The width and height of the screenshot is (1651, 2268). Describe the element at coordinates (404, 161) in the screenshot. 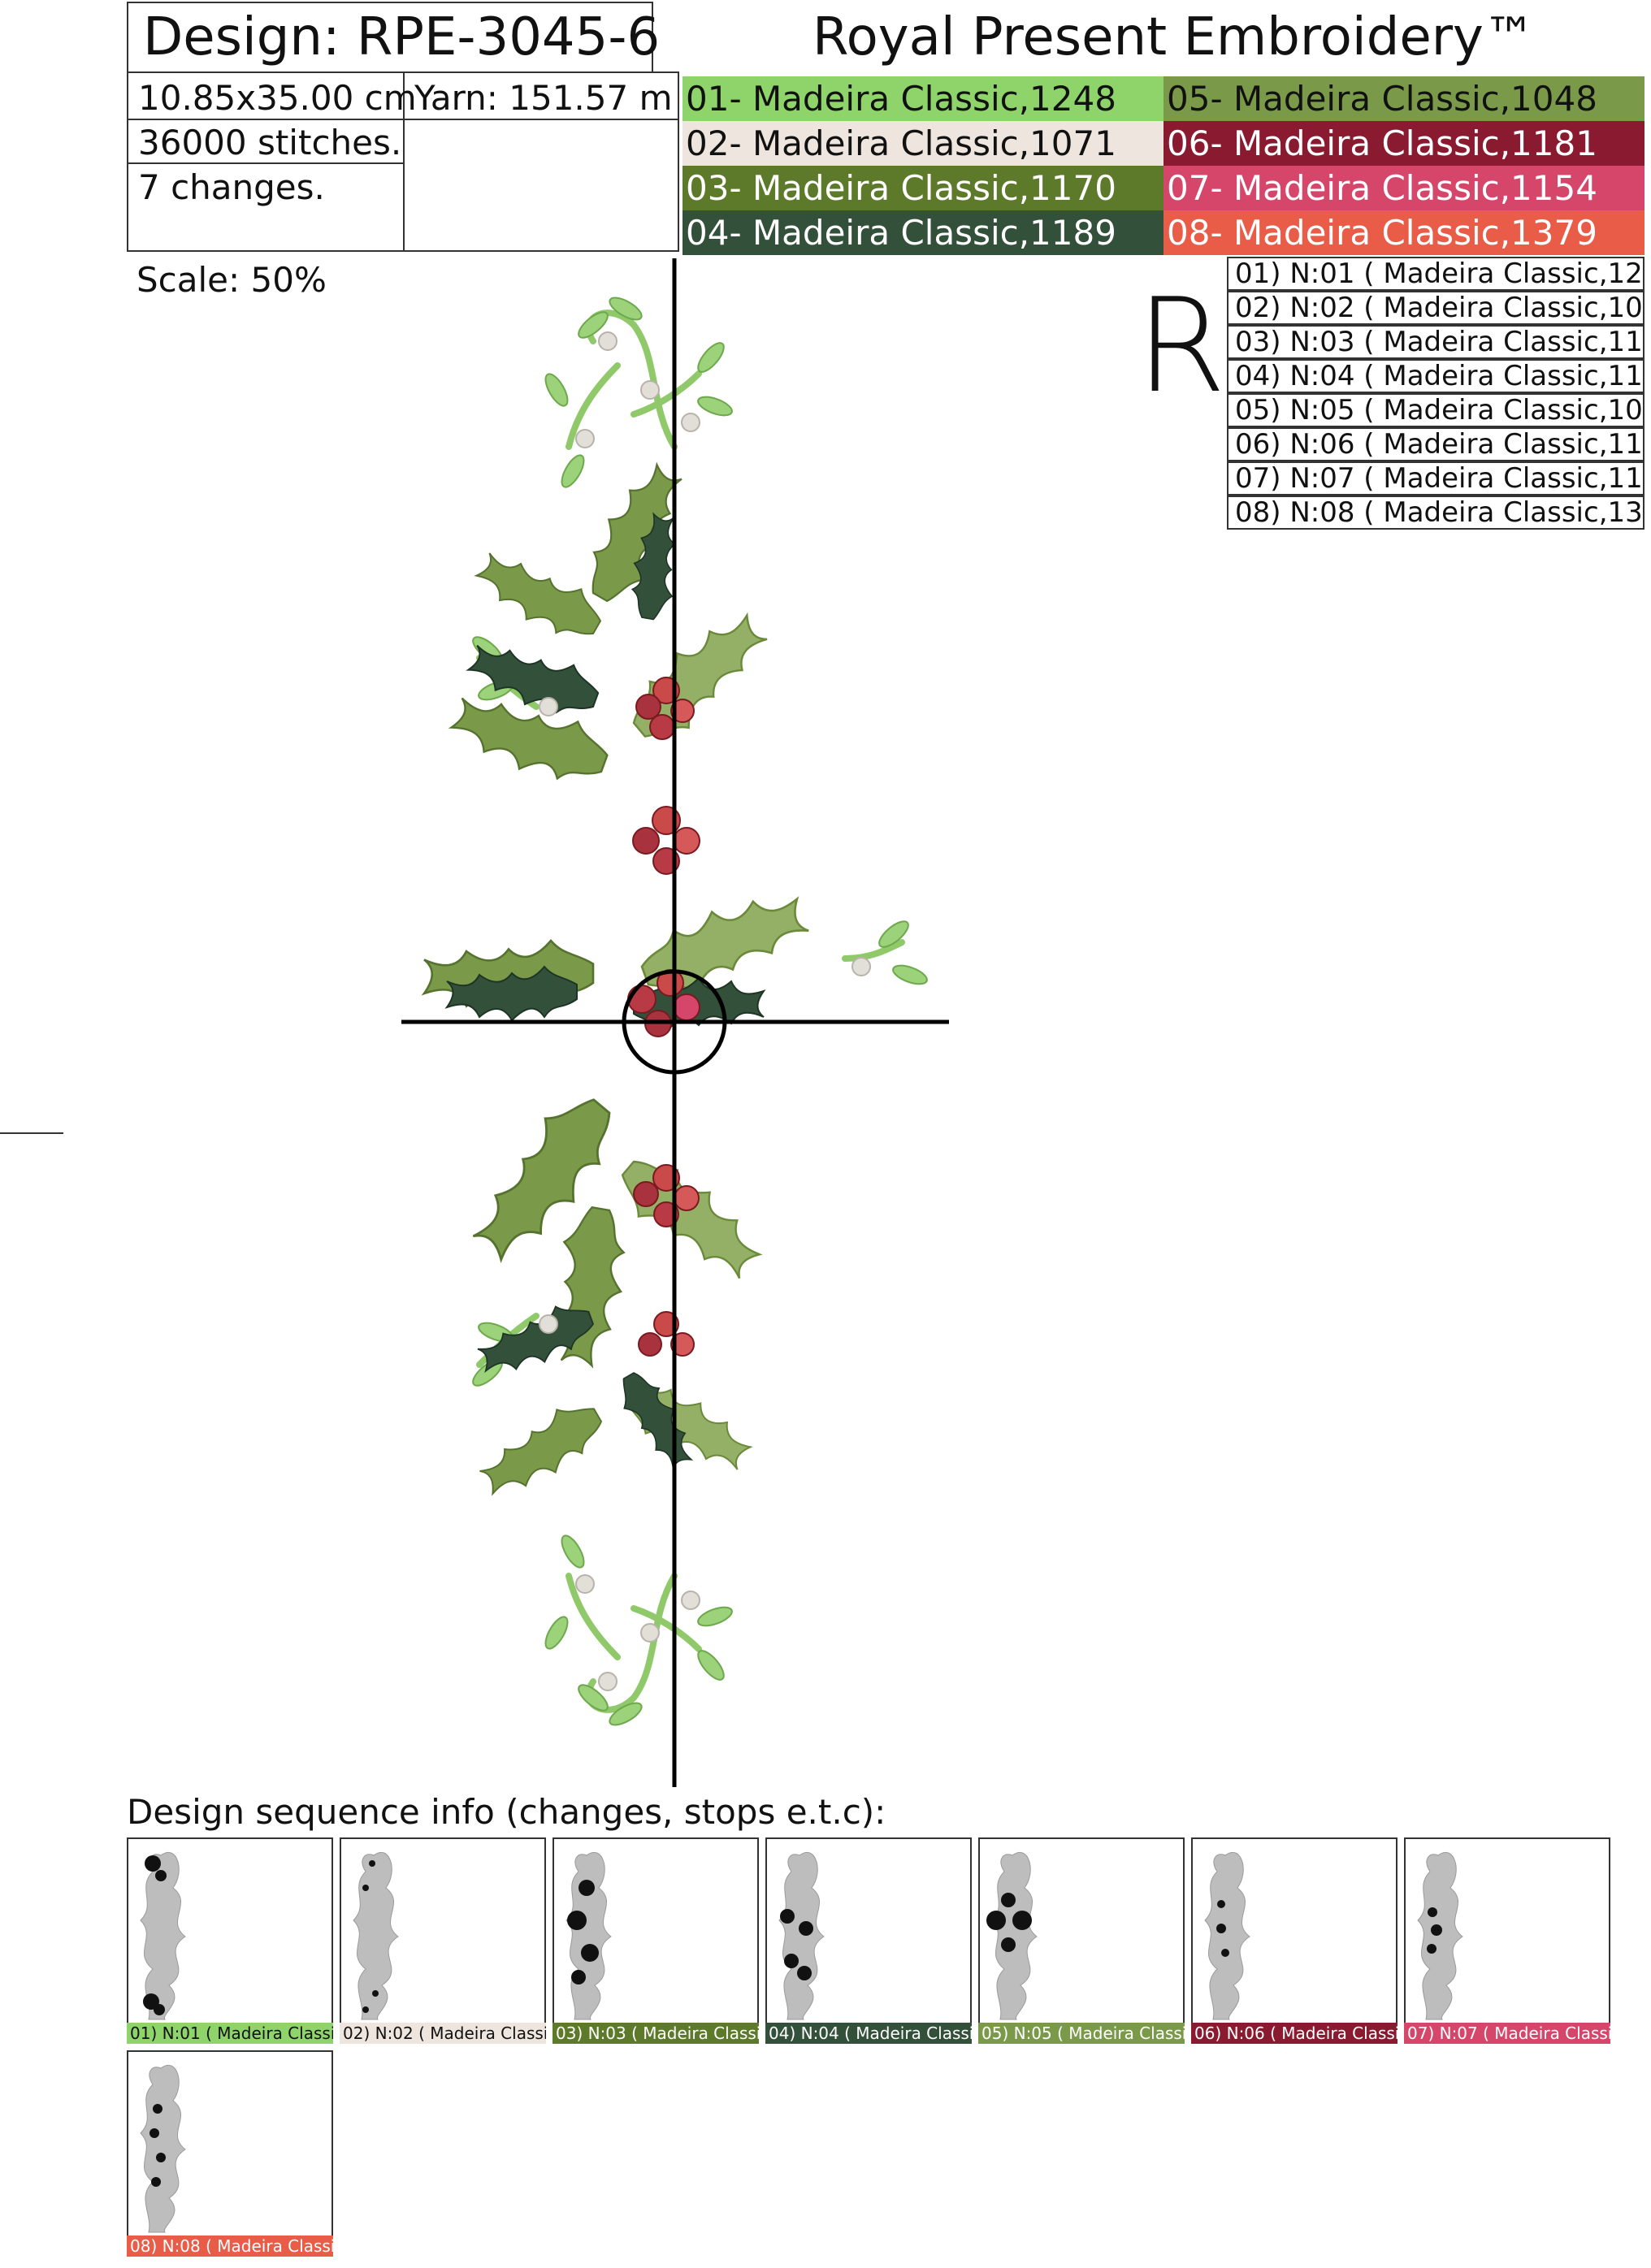

I see `spec-divider-v` at that location.